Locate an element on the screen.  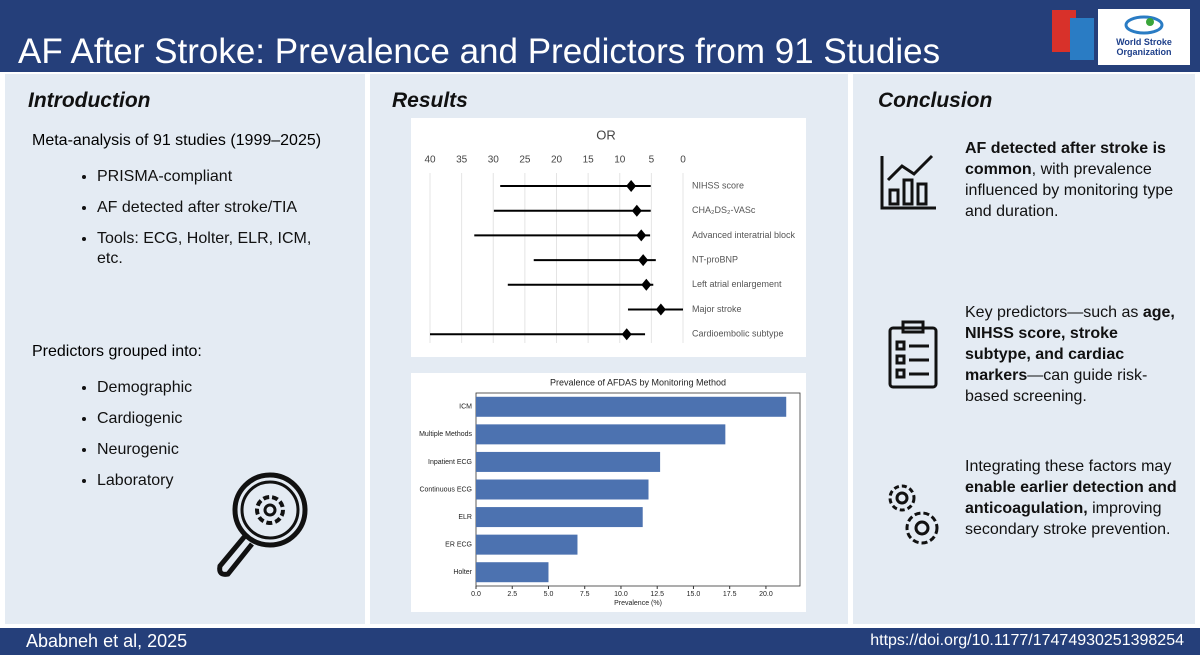
x-tick-label: 10 is located at coordinates (620, 160).